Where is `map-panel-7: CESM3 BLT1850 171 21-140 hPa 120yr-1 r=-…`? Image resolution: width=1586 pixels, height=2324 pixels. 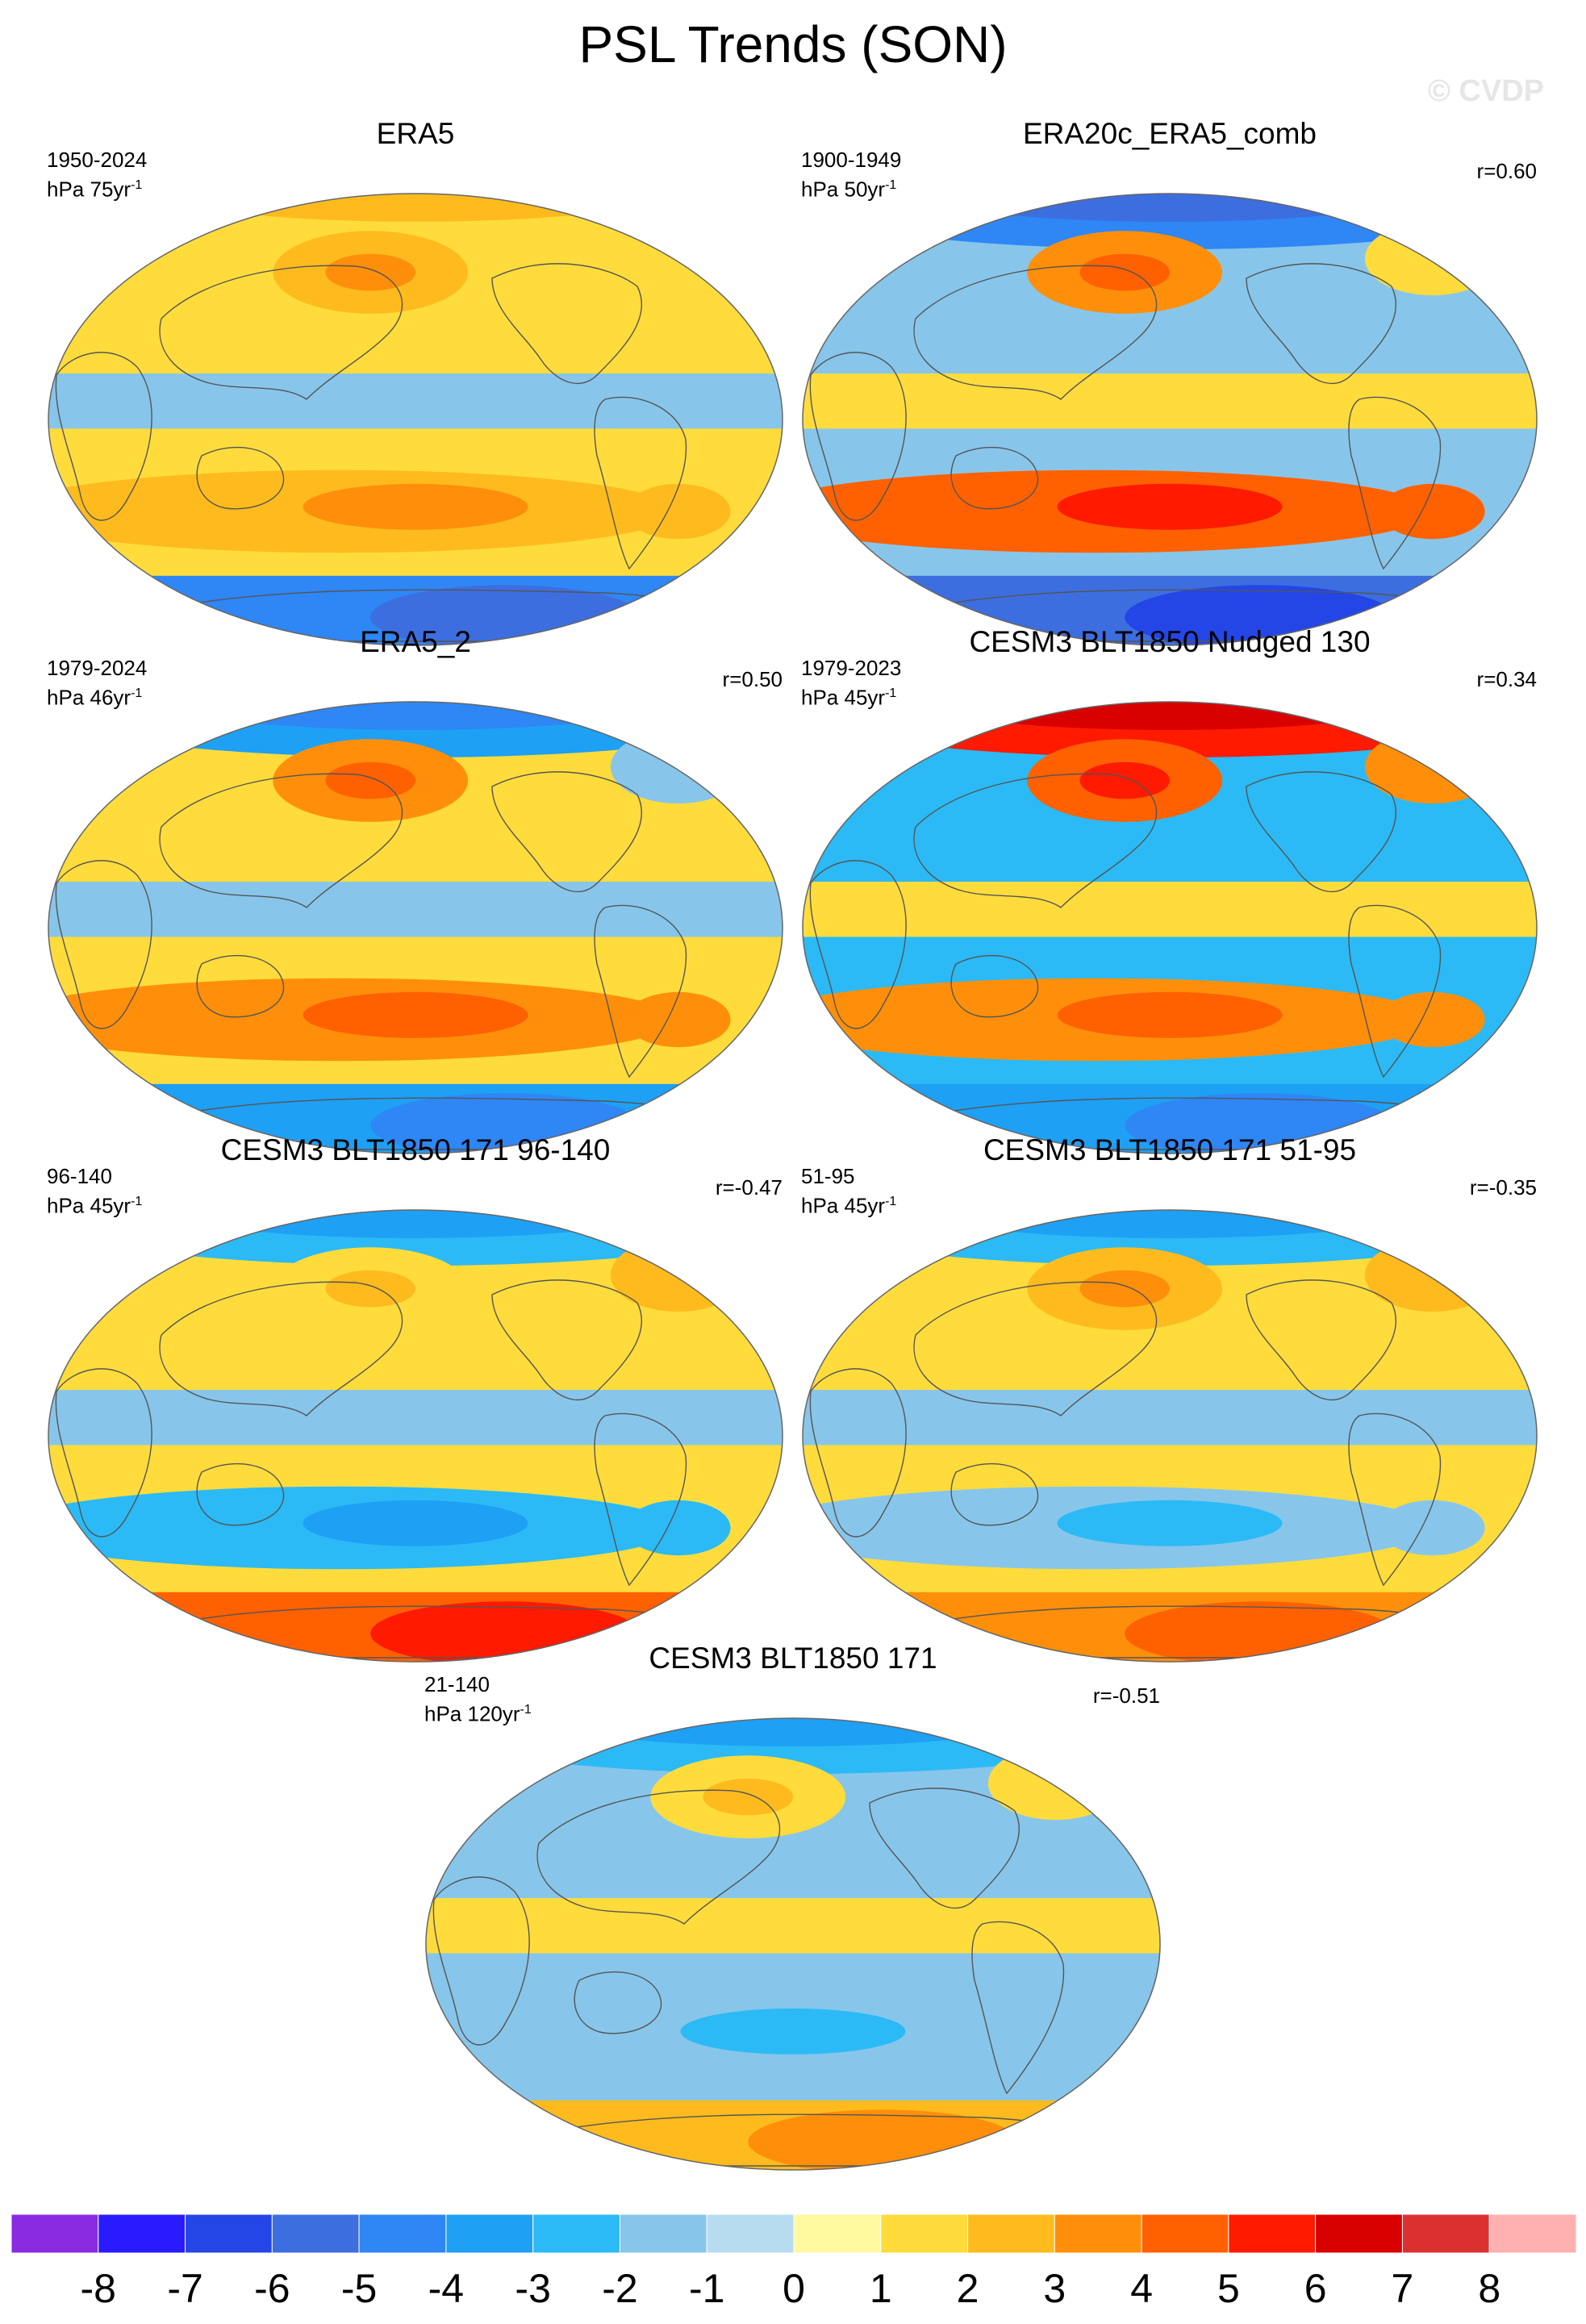
map-panel-7: CESM3 BLT1850 171 21-140 hPa 120yr-1 r=-… is located at coordinates (793, 1906).